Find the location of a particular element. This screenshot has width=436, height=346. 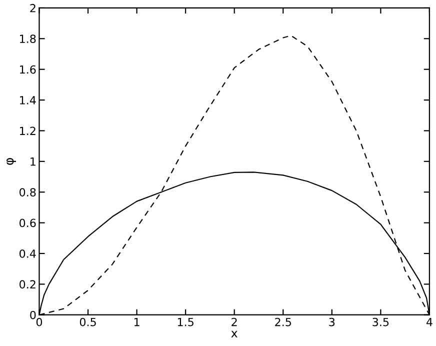

y-tick-label: 1 is located at coordinates (33, 162).